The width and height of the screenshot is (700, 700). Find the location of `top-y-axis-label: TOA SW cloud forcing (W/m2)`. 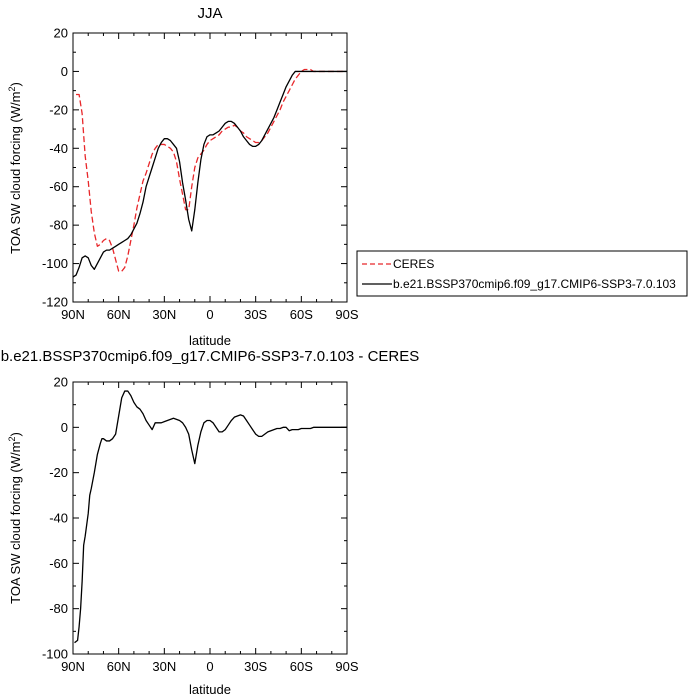

top-y-axis-label: TOA SW cloud forcing (W/m2) is located at coordinates (15, 168).